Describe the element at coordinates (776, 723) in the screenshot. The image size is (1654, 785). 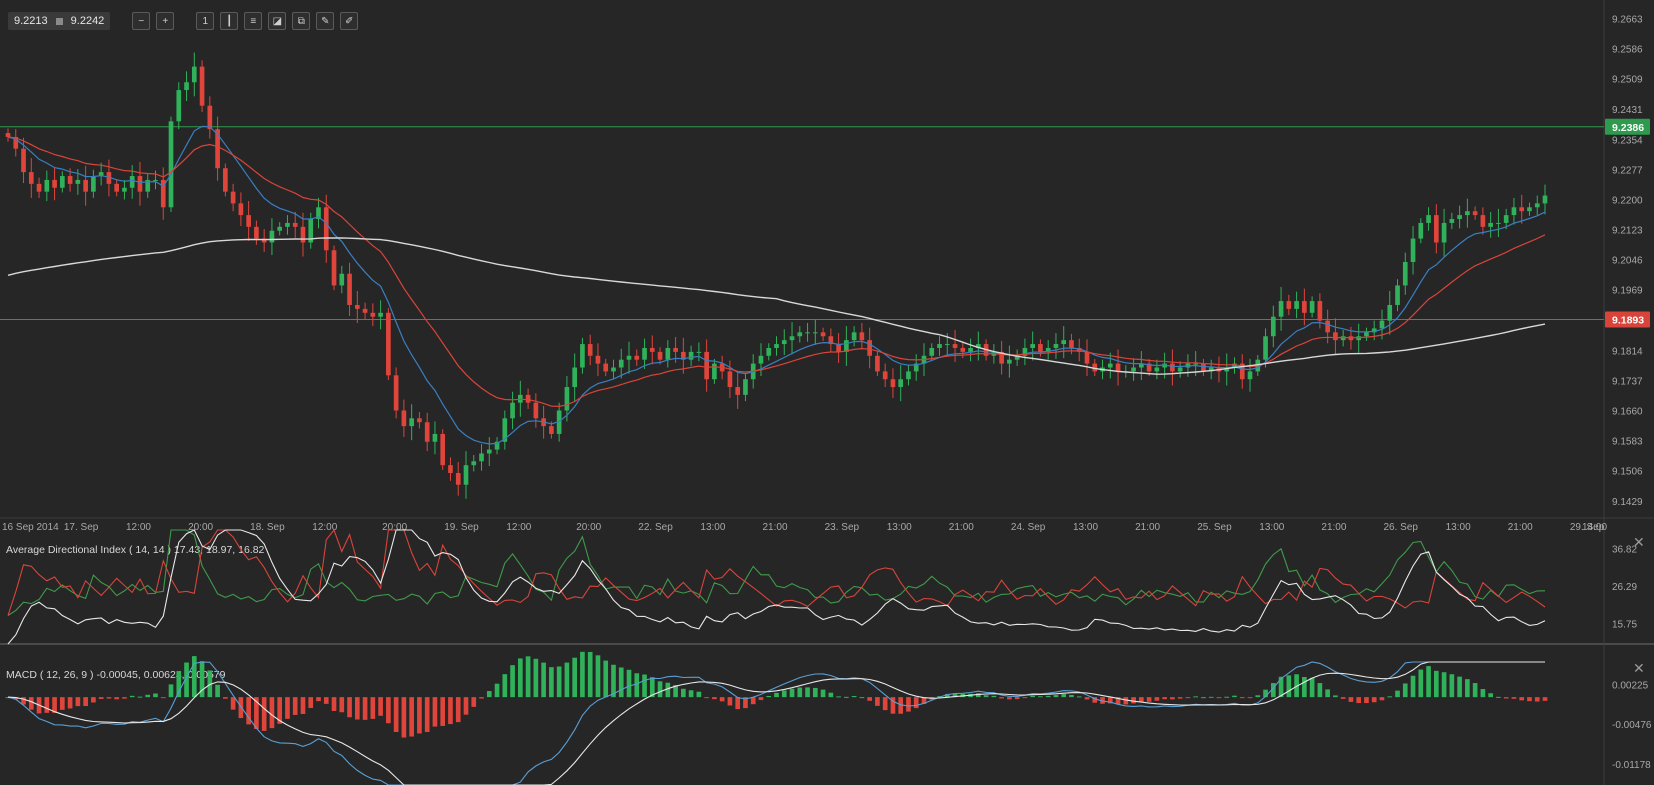
I see `macd-line` at that location.